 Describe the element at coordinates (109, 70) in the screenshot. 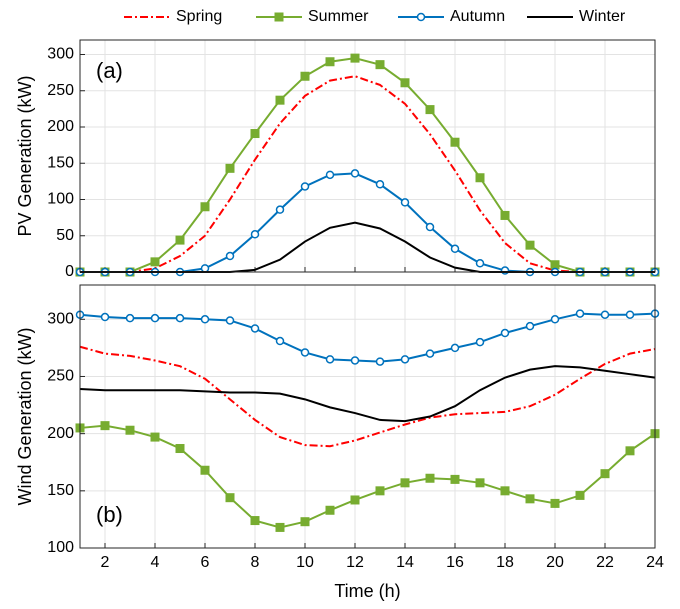

I see `annotation: (a)` at that location.